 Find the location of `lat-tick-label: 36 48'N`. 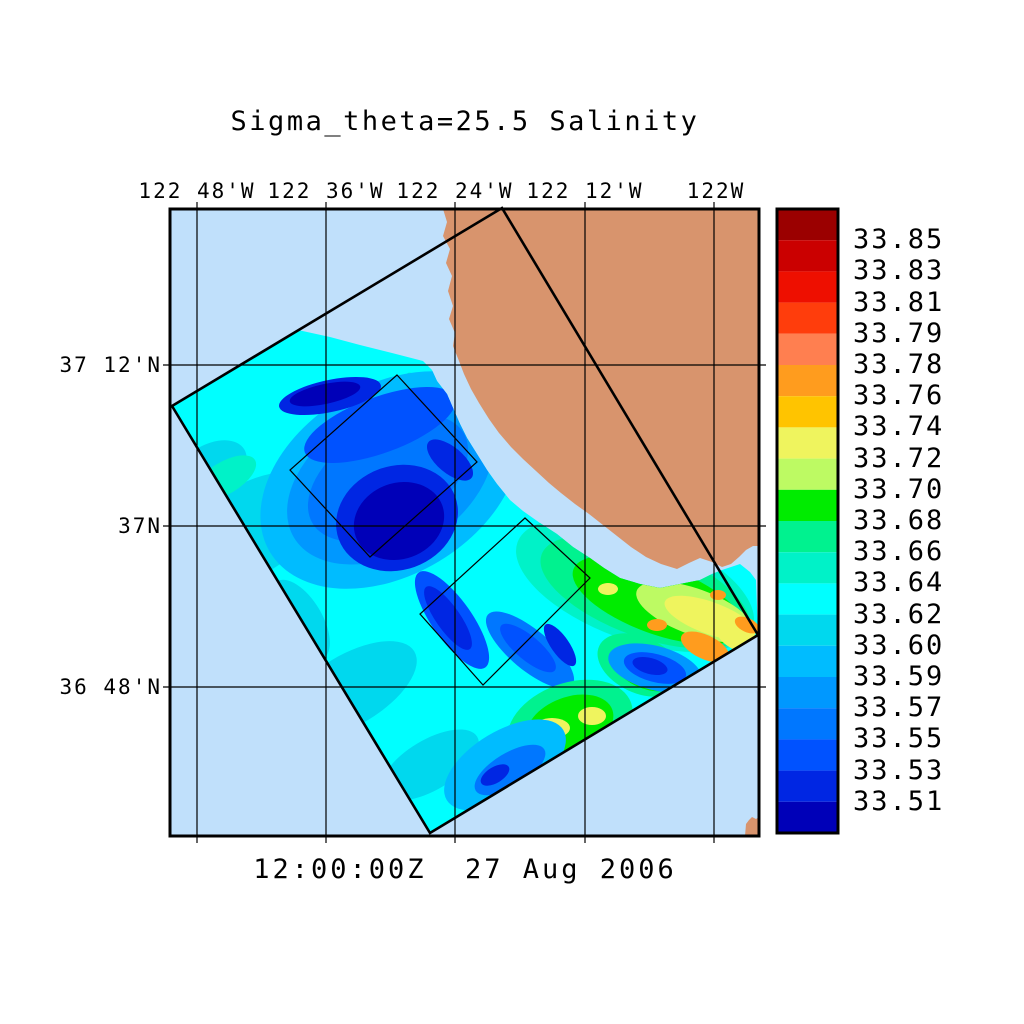

lat-tick-label: 36 48'N is located at coordinates (110, 687).